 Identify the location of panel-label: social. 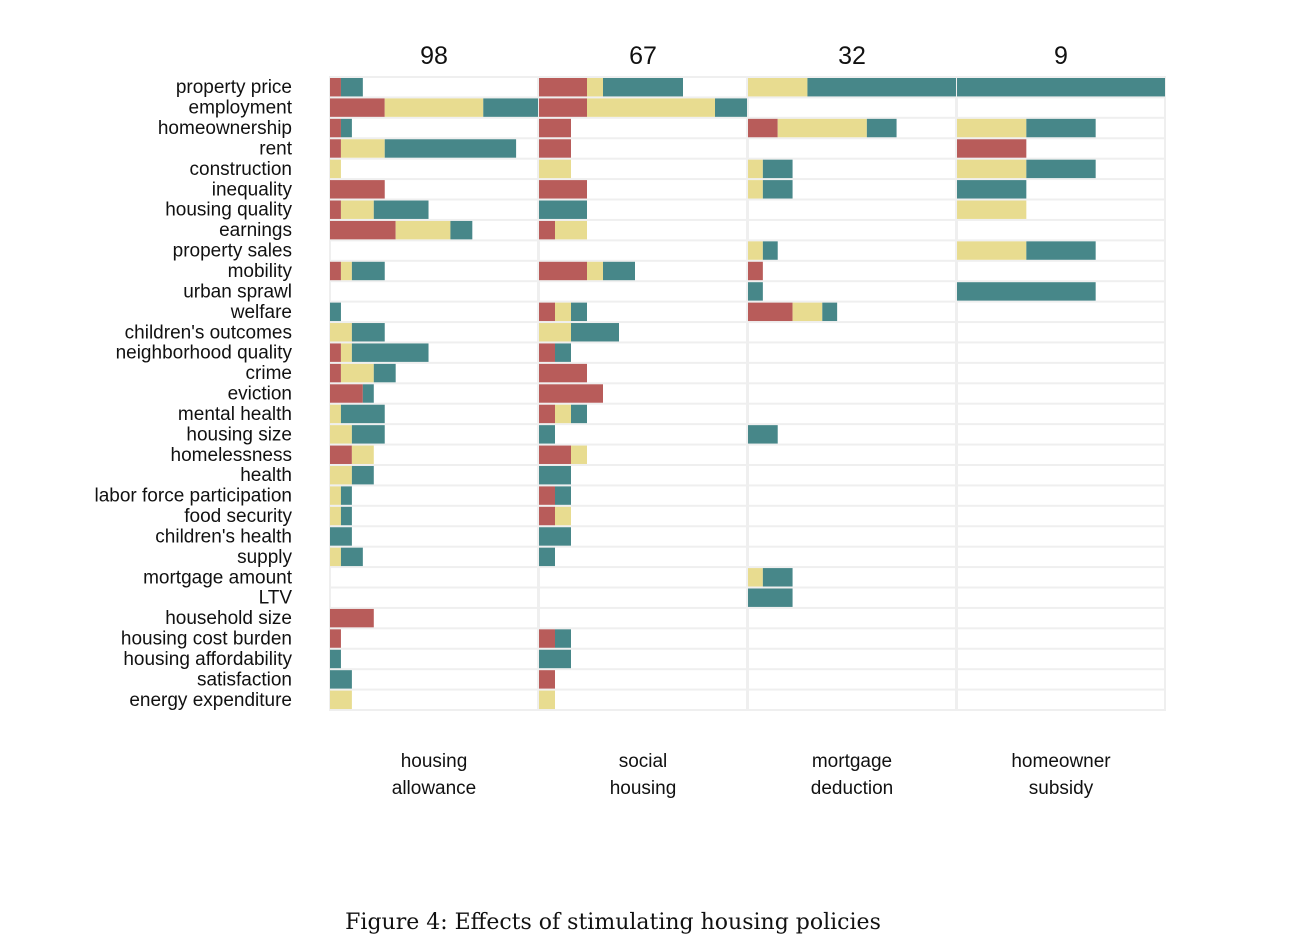
(643, 761).